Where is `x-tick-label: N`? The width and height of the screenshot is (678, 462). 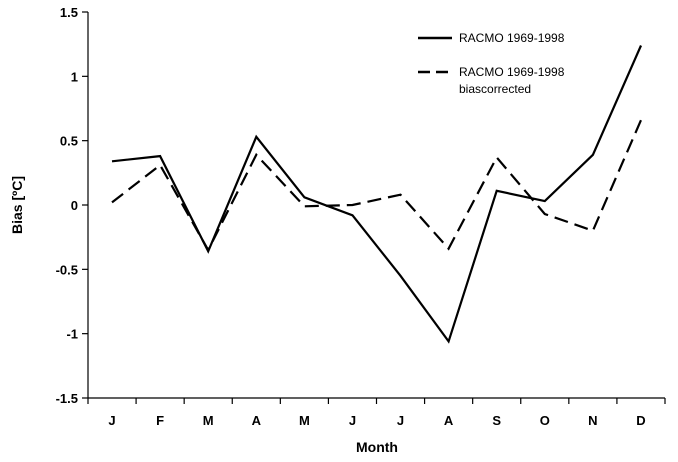 x-tick-label: N is located at coordinates (592, 420).